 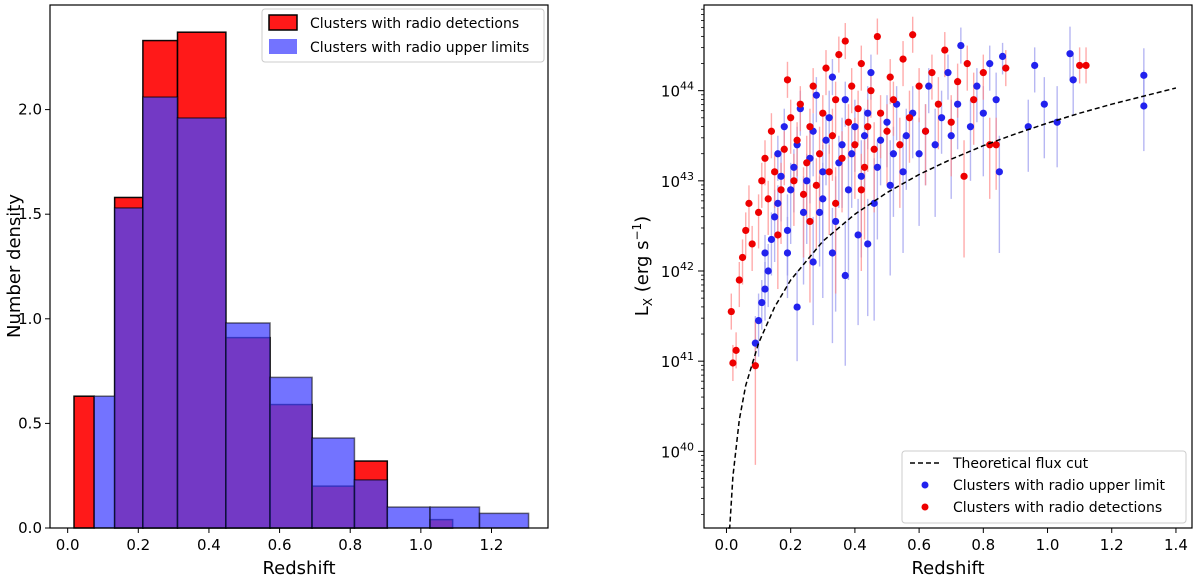 What do you see at coordinates (1176, 545) in the screenshot?
I see `scatter-x-tick-label: 1.4` at bounding box center [1176, 545].